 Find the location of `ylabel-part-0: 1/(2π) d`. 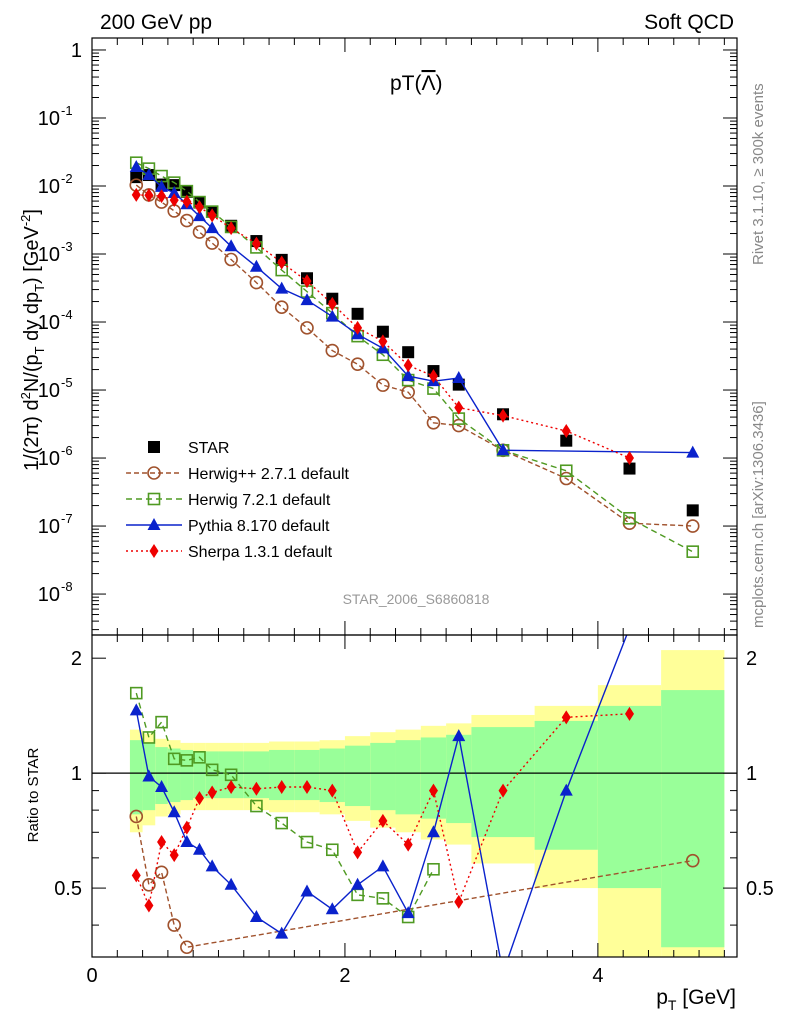

ylabel-part-0: 1/(2π) d is located at coordinates (32, 435).